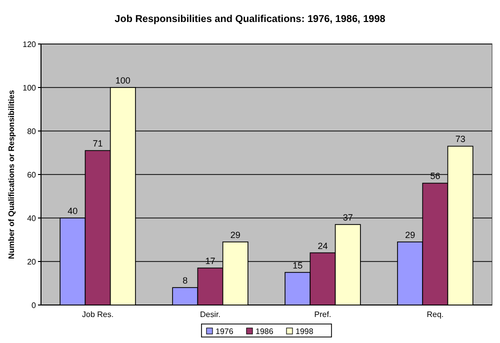 The height and width of the screenshot is (343, 500). What do you see at coordinates (305, 331) in the screenshot?
I see `legend-label: 1998` at bounding box center [305, 331].